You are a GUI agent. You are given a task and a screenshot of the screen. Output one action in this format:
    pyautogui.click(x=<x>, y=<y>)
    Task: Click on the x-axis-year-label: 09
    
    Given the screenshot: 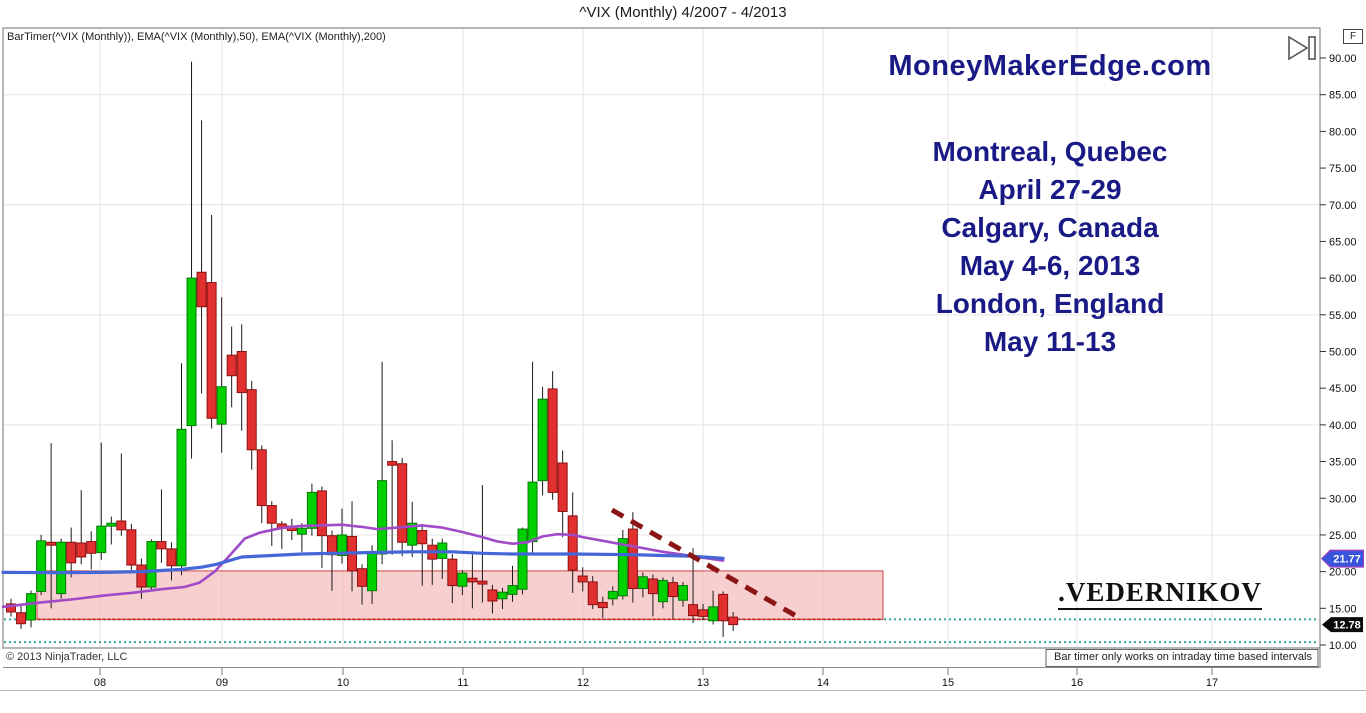 What is the action you would take?
    pyautogui.click(x=222, y=683)
    